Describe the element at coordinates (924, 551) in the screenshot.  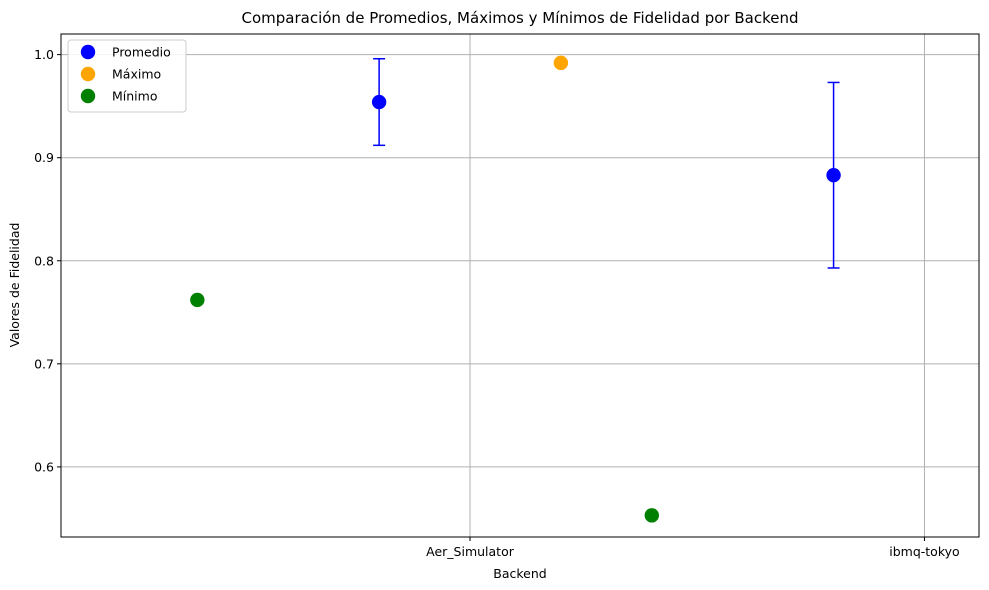
I see `x-tick-label: ibmq-tokyo` at that location.